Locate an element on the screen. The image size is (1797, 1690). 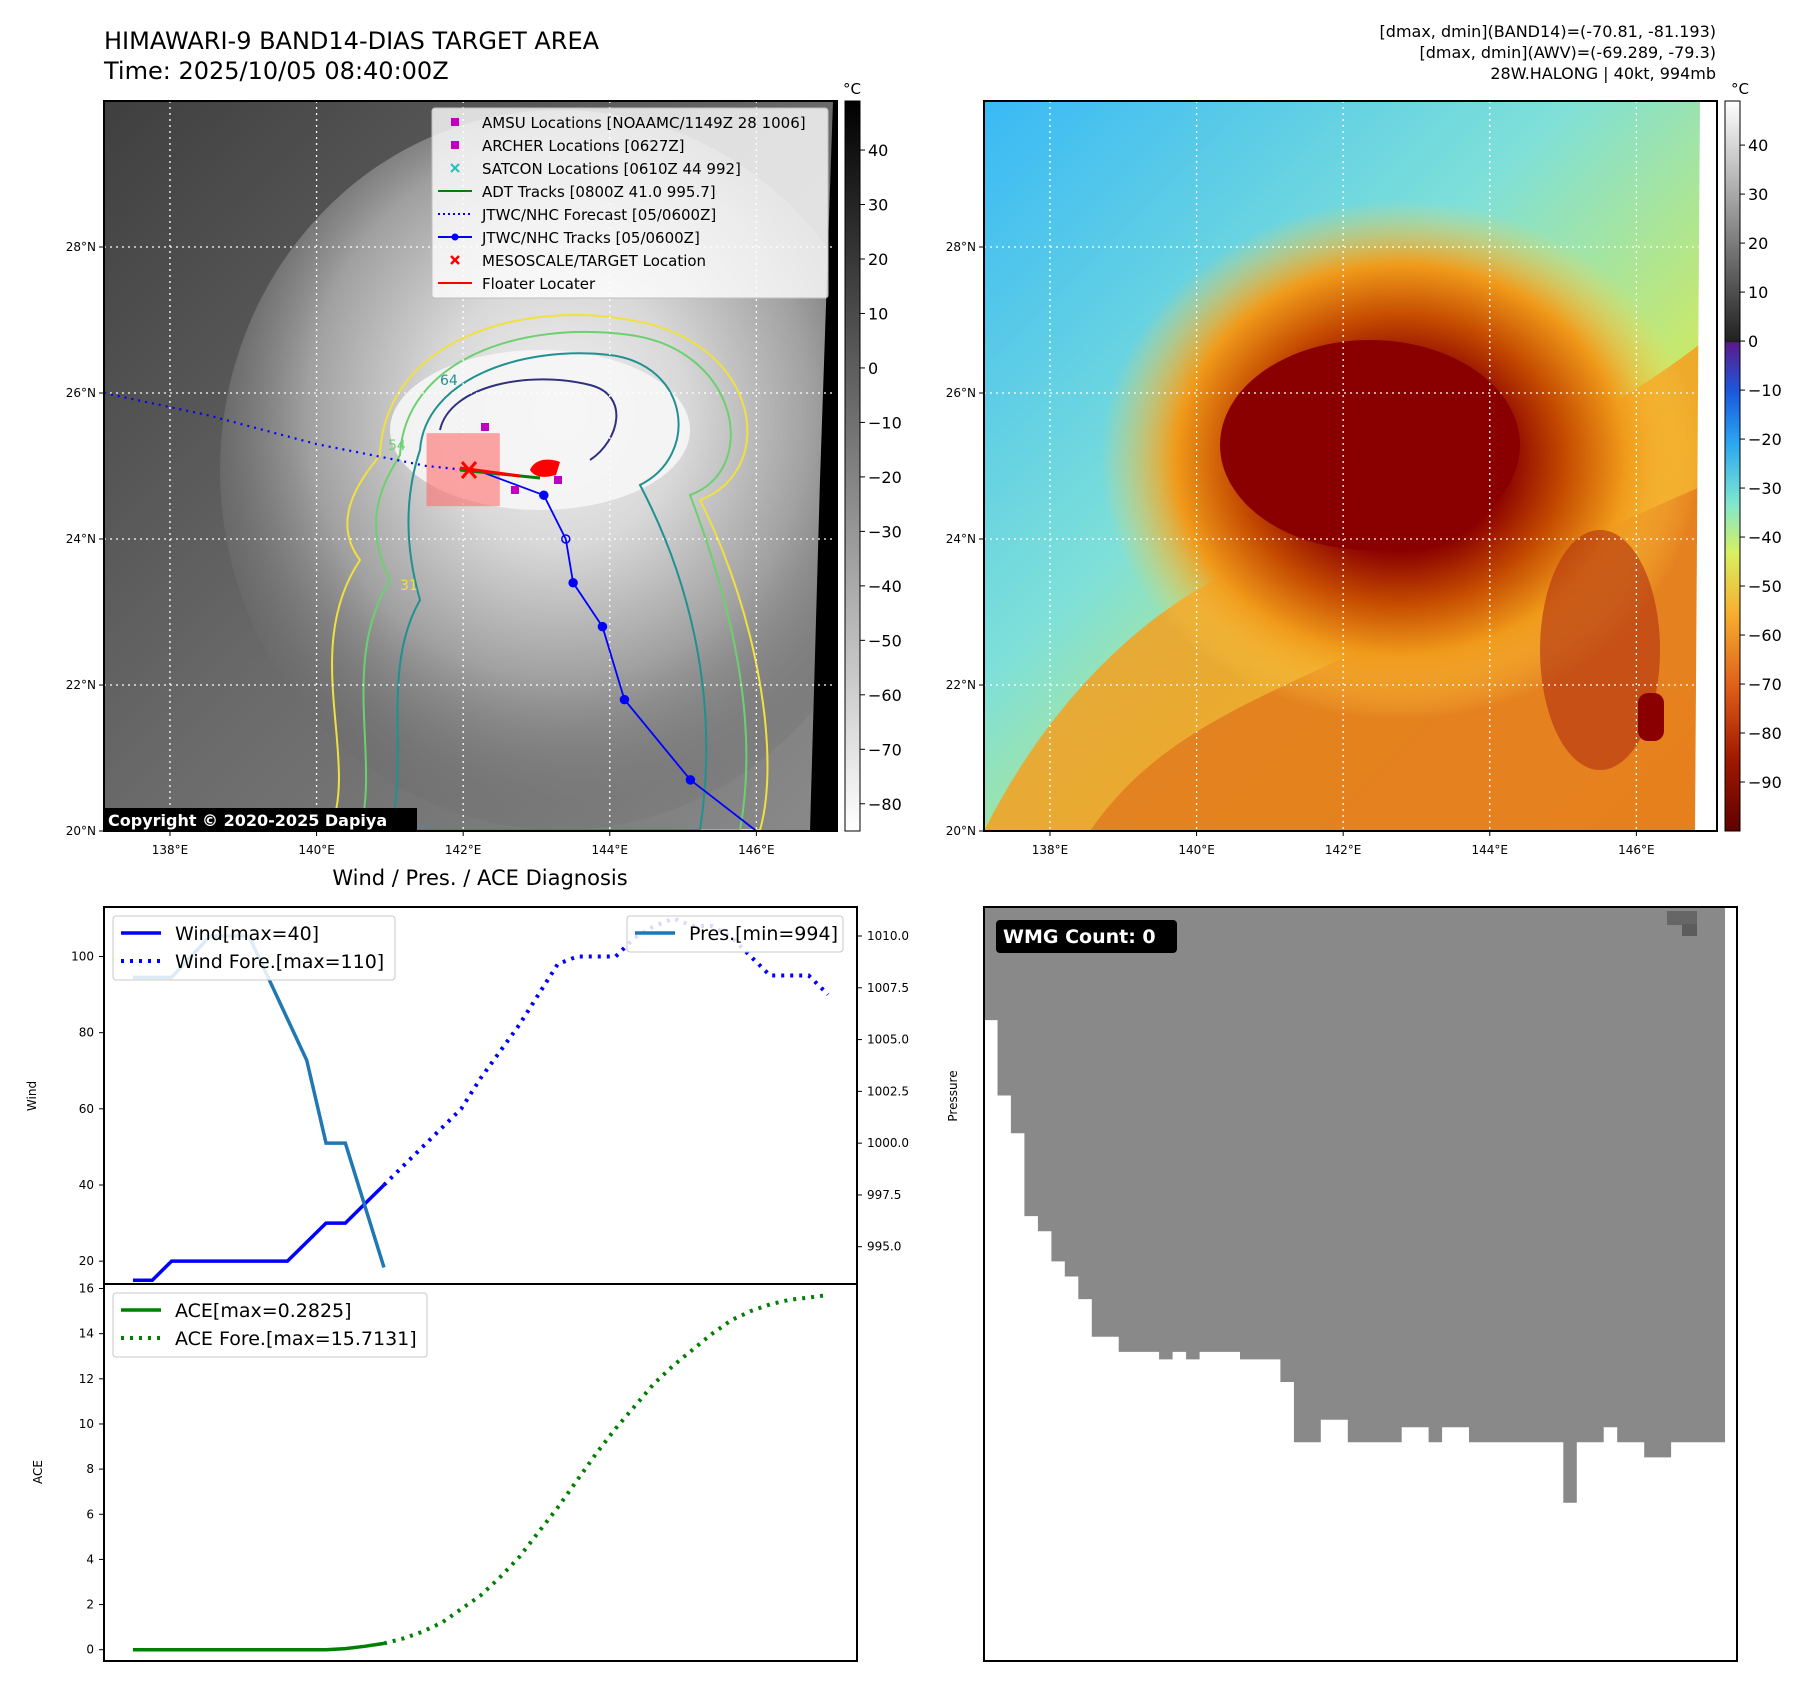
wmg-area is located at coordinates (1354, 1205).